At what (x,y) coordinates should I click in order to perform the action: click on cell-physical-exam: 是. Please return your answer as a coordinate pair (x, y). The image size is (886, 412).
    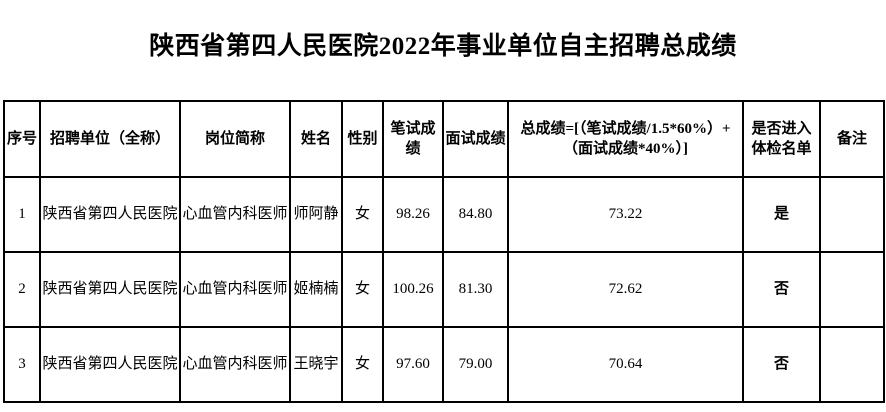
    Looking at the image, I should click on (781, 214).